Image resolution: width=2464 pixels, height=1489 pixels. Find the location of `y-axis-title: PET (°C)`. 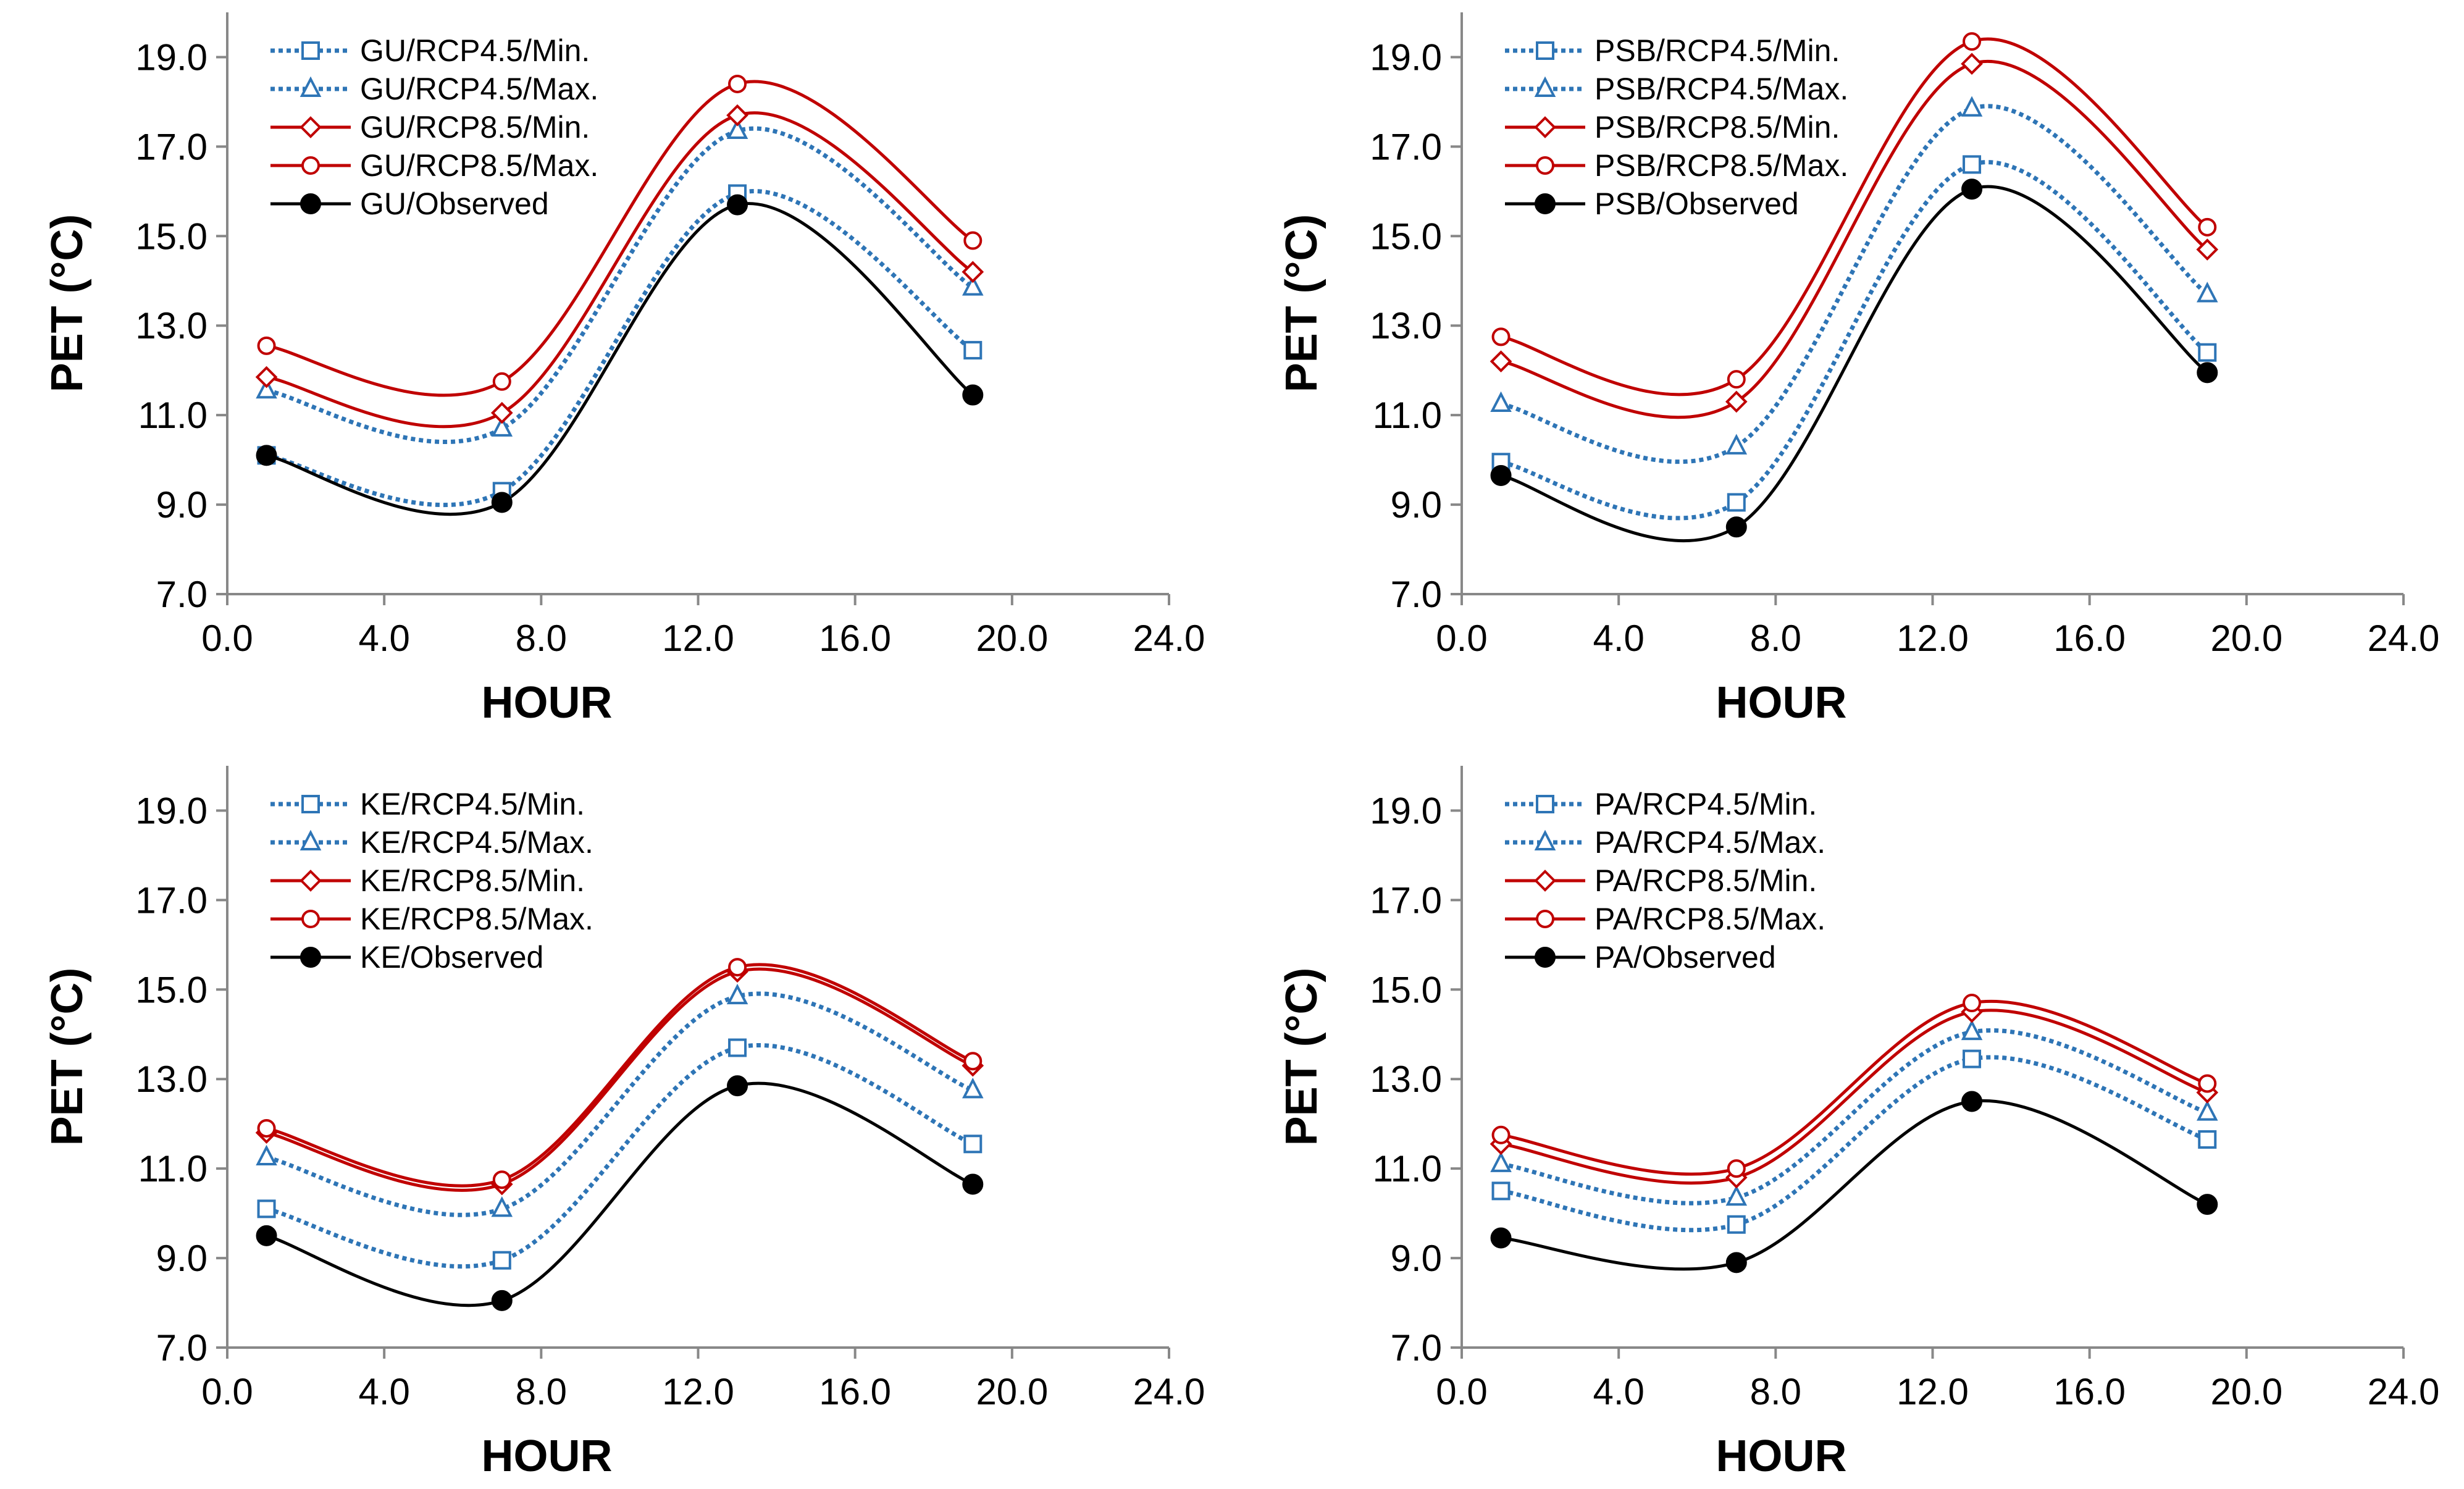

y-axis-title: PET (°C) is located at coordinates (68, 1057).